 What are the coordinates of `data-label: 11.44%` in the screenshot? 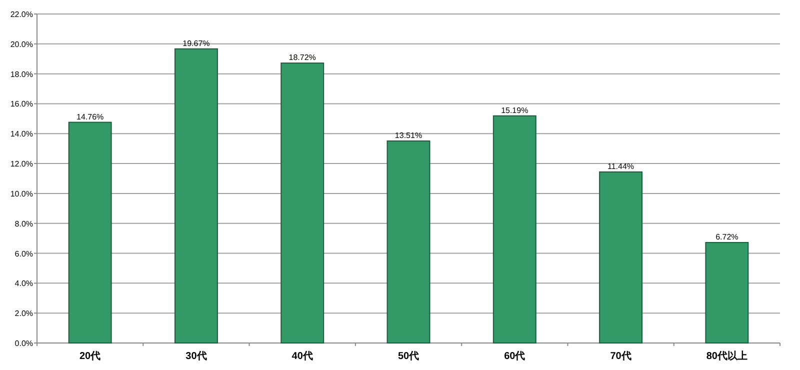 It's located at (621, 166).